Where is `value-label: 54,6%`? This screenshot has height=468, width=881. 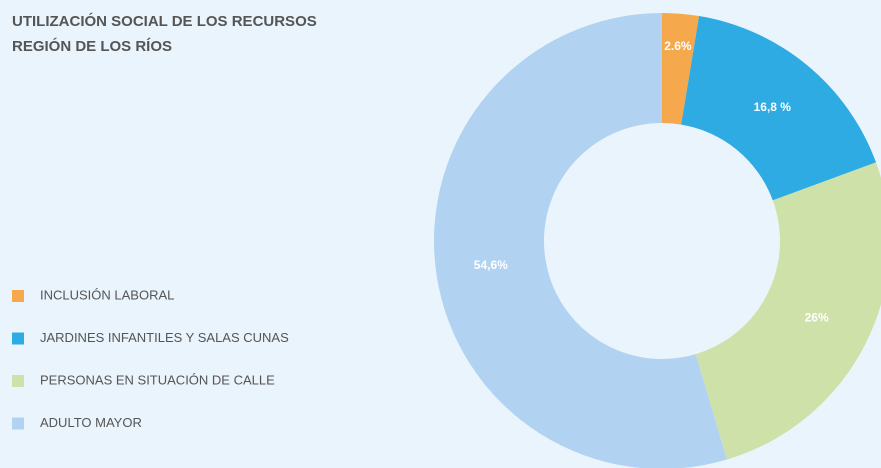
value-label: 54,6% is located at coordinates (491, 265).